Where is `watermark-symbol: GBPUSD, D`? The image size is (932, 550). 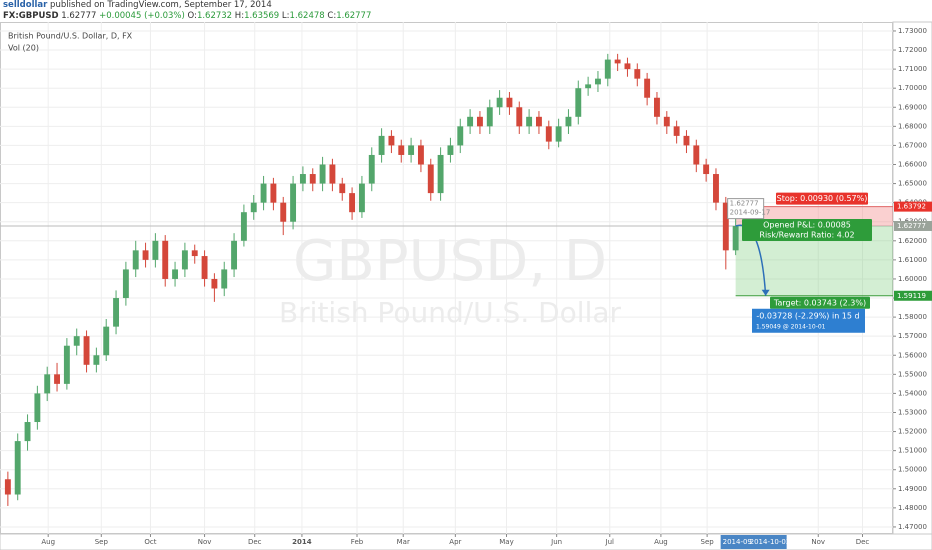 watermark-symbol: GBPUSD, D is located at coordinates (450, 261).